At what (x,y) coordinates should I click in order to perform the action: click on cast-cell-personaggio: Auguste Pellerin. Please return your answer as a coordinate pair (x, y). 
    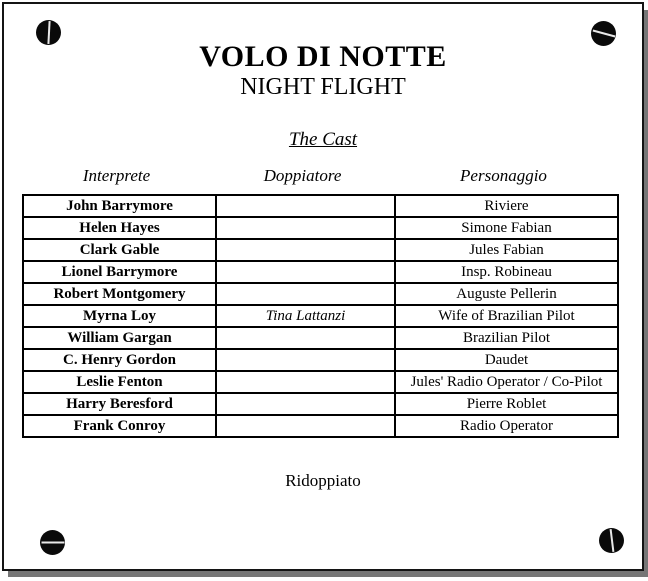
    Looking at the image, I should click on (506, 293).